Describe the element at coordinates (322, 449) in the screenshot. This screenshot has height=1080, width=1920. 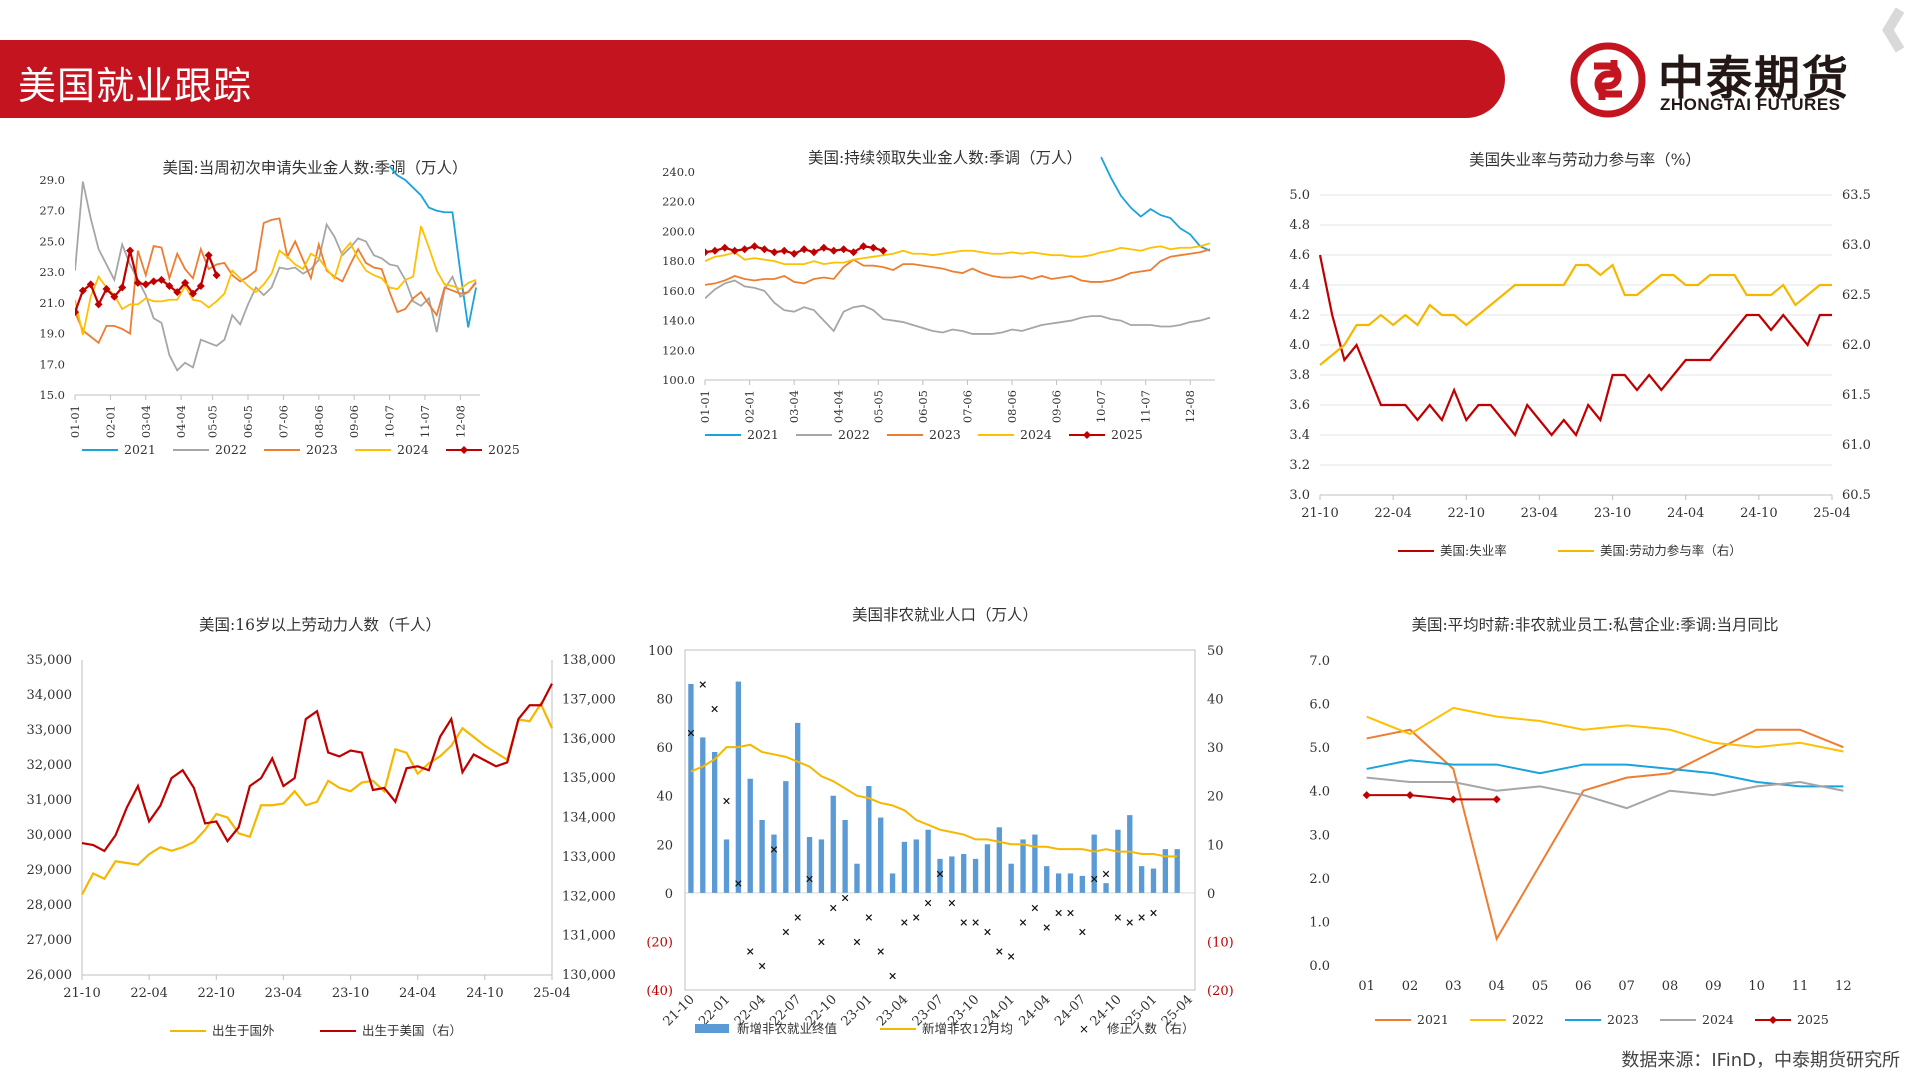
I see `legend-label: 2023` at that location.